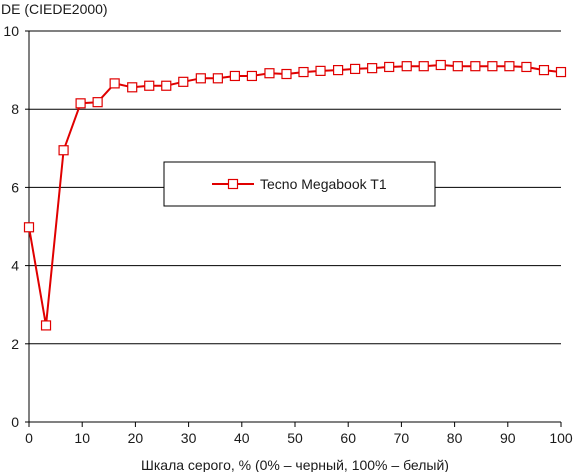  What do you see at coordinates (15, 266) in the screenshot?
I see `y-tick-label-4: 4` at bounding box center [15, 266].